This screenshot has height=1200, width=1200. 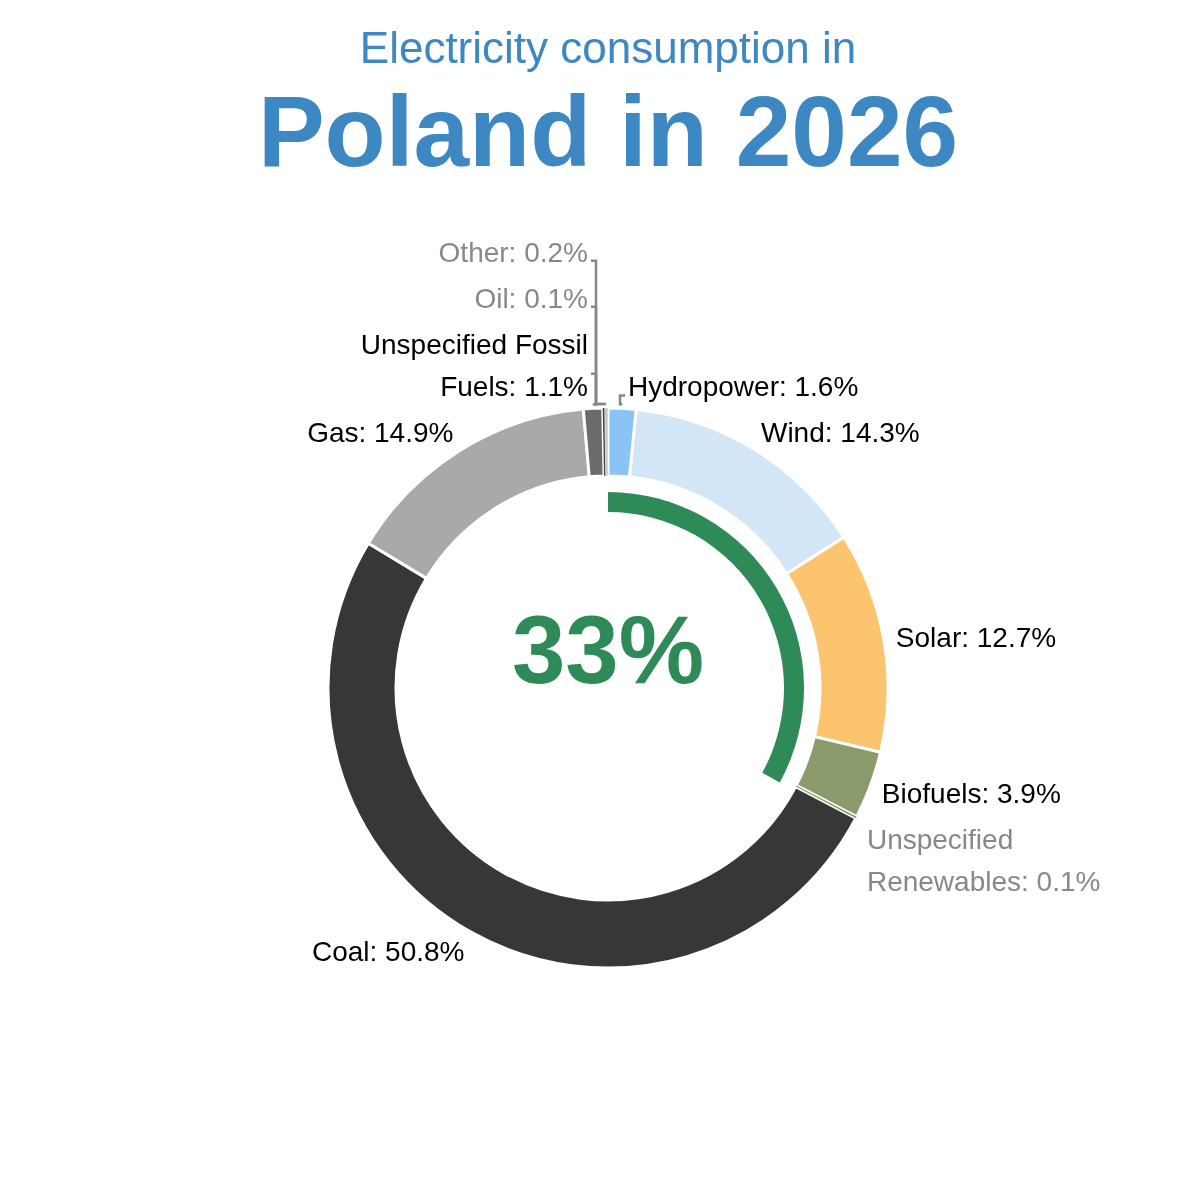 What do you see at coordinates (474, 365) in the screenshot?
I see `slice-label: Unspecified Fossil Fuels: 1.1%` at bounding box center [474, 365].